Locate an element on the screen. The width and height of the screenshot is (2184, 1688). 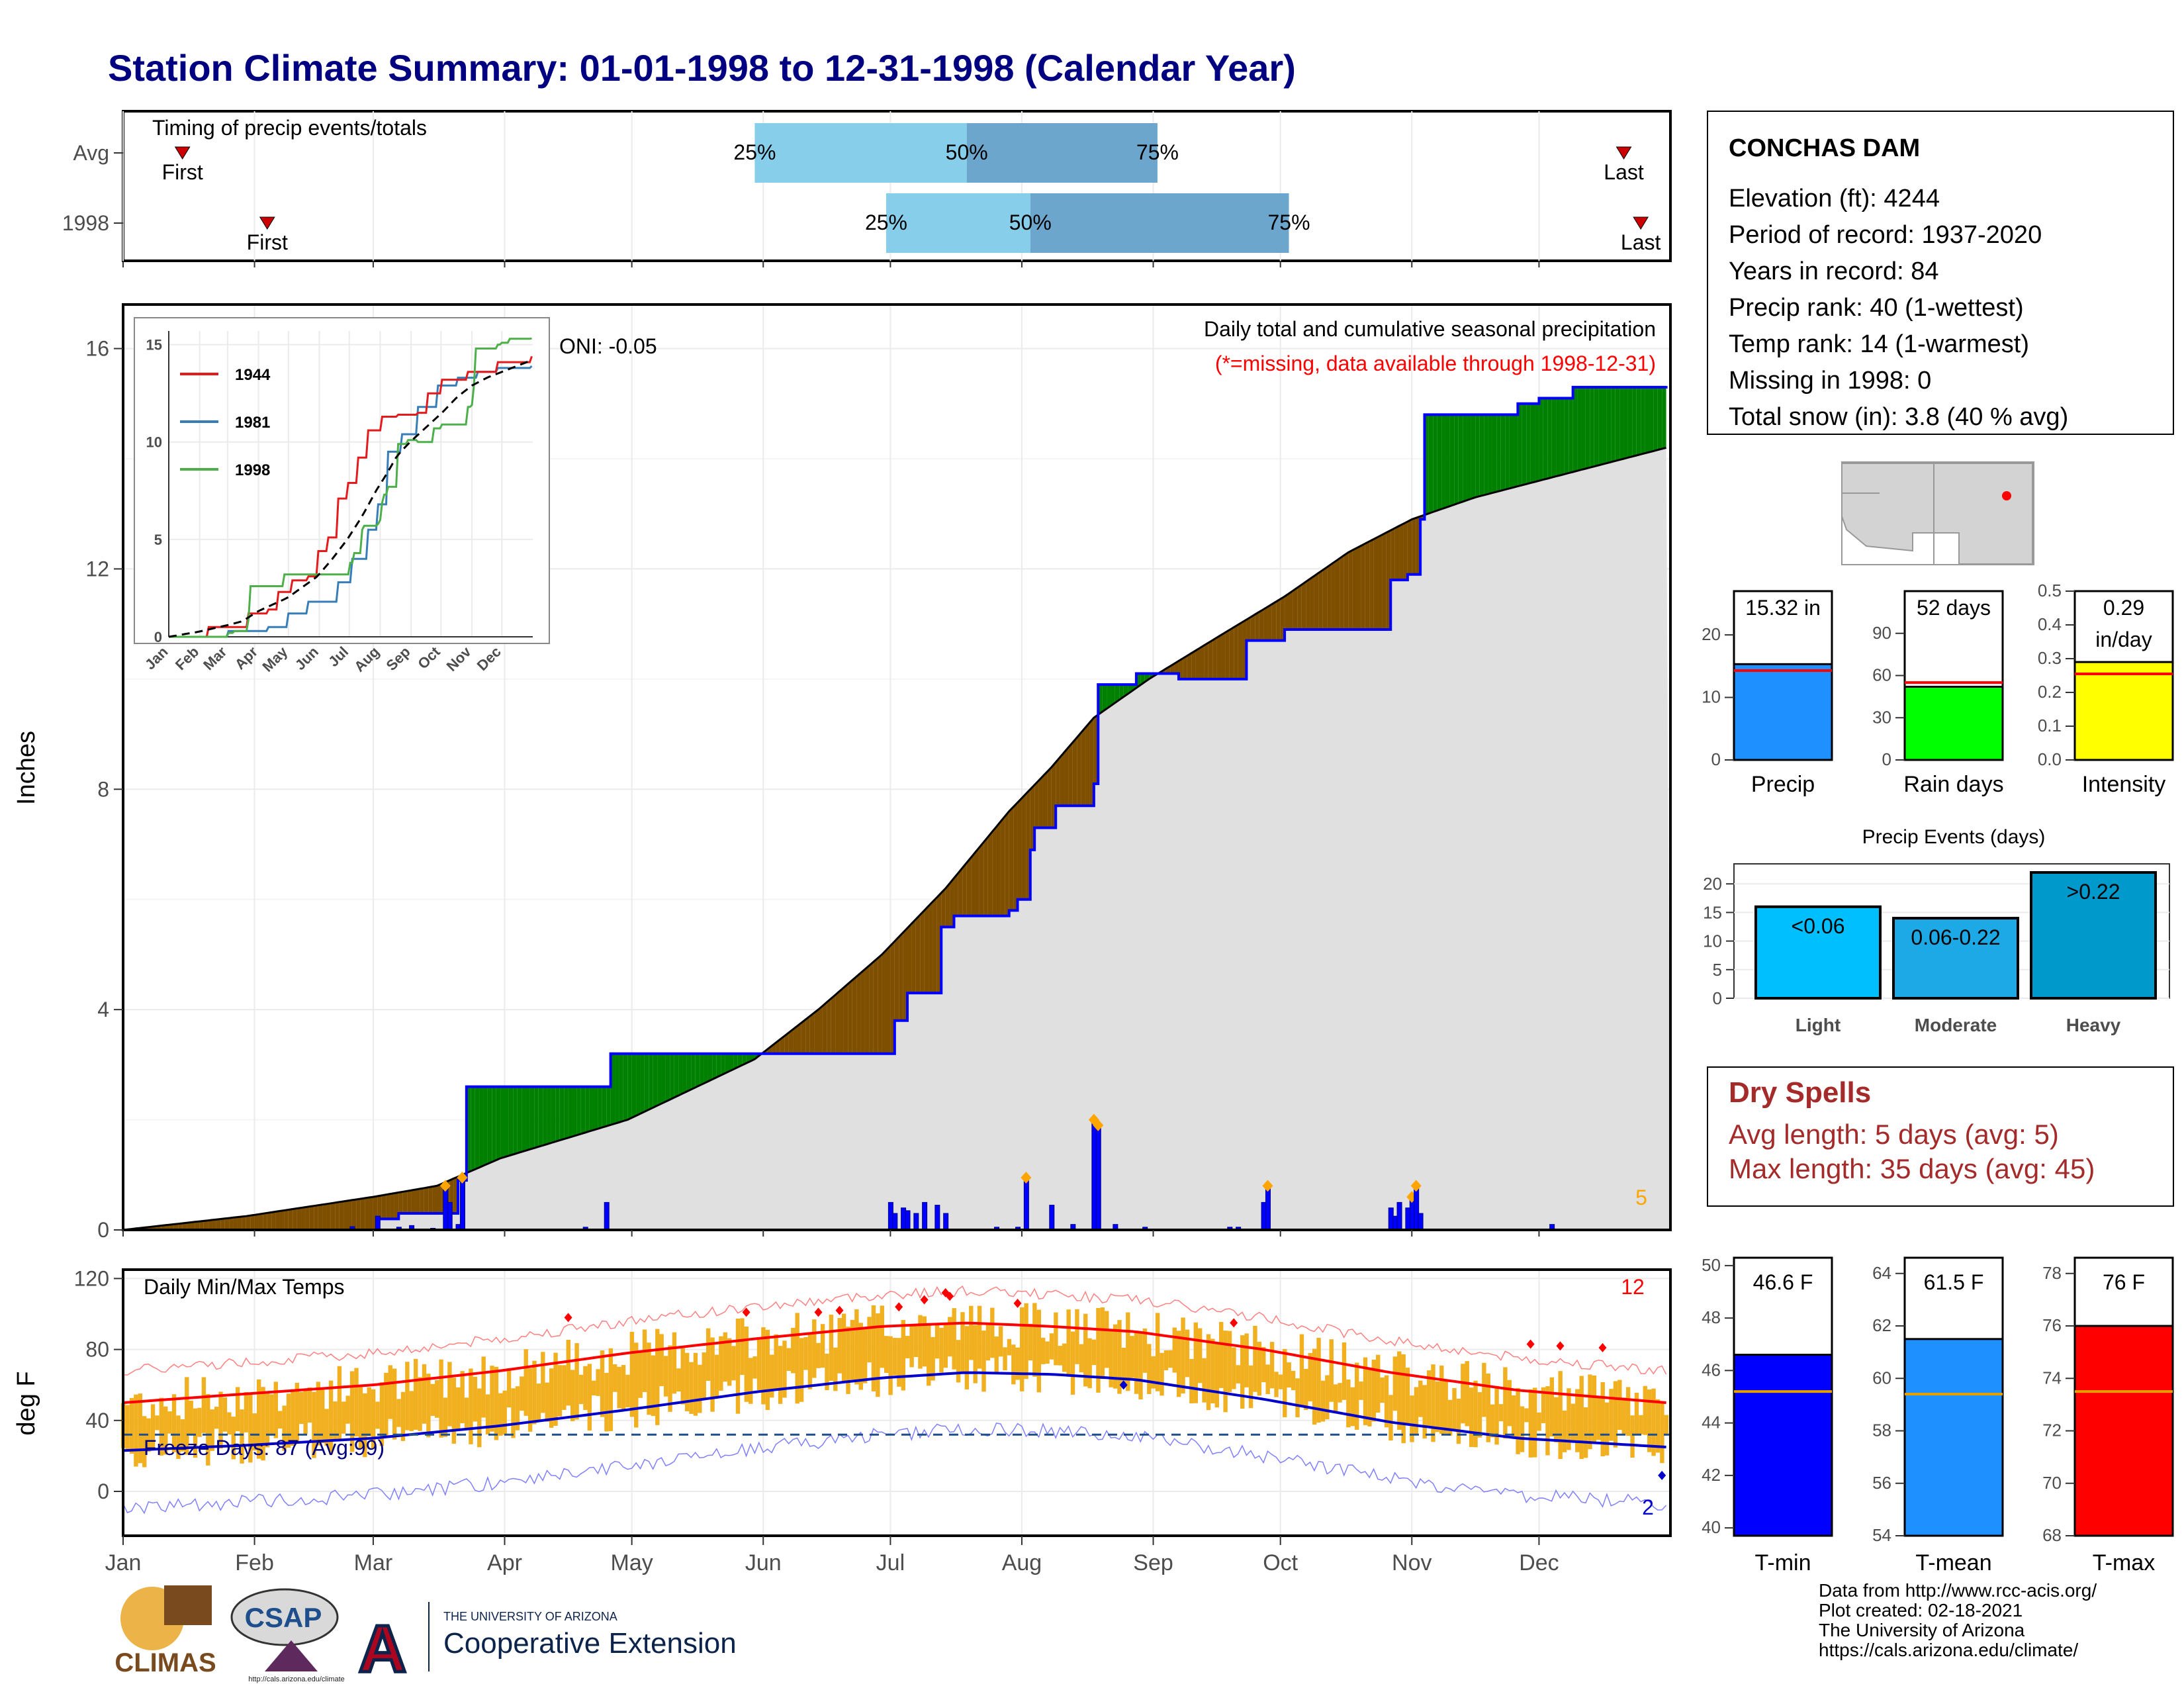
summary-bar-value is located at coordinates (1783, 712).